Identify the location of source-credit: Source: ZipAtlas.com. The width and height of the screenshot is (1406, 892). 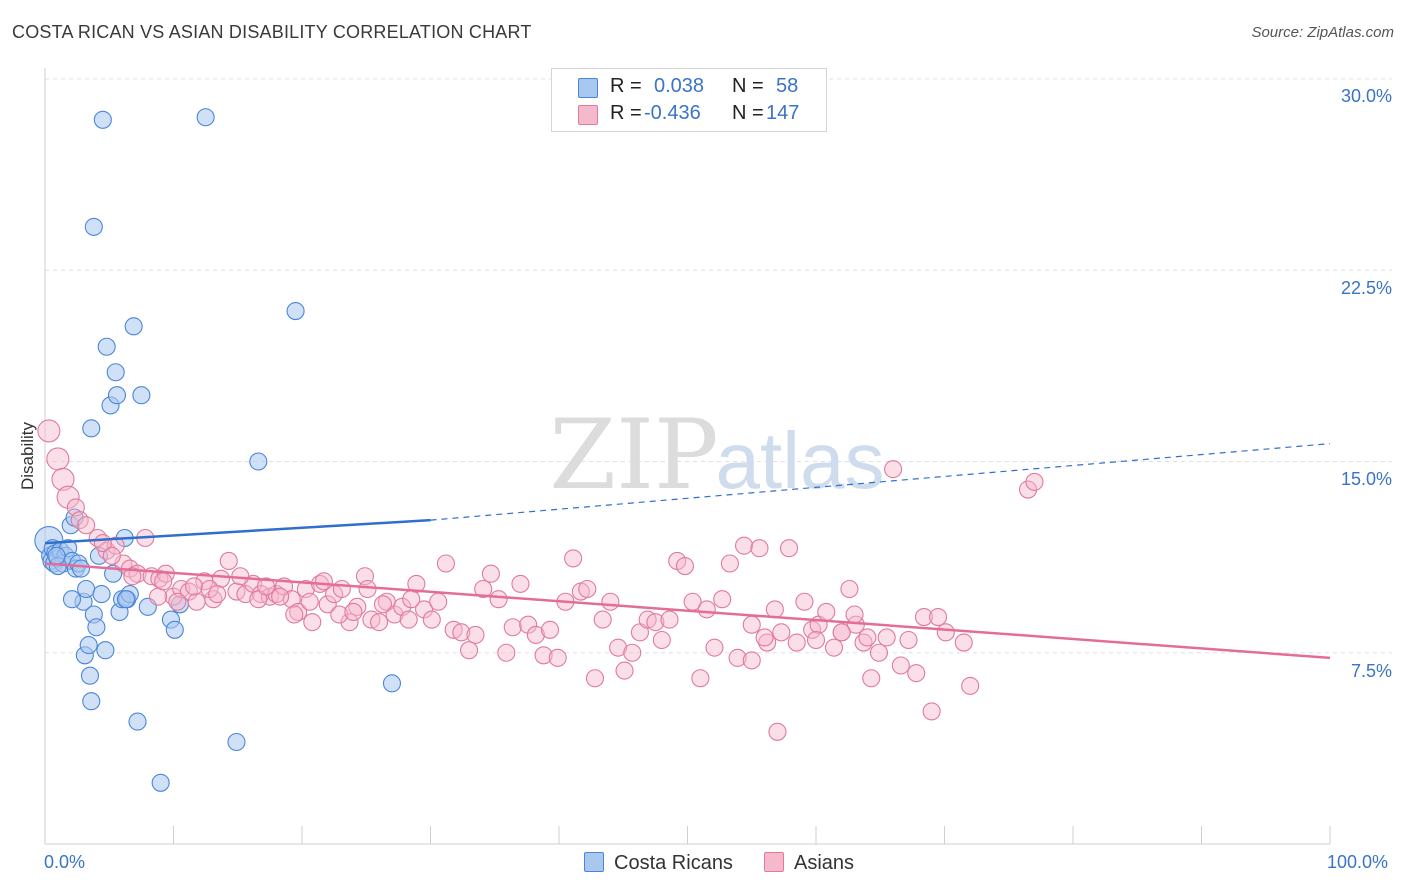
(1322, 32).